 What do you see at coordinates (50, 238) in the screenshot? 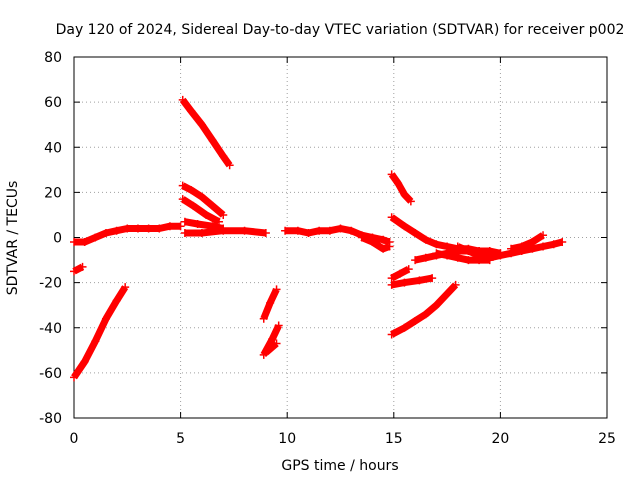
I see `y-axis-tick-labels: 80 60 40 20 0 -20 -40 -60 -80` at bounding box center [50, 238].